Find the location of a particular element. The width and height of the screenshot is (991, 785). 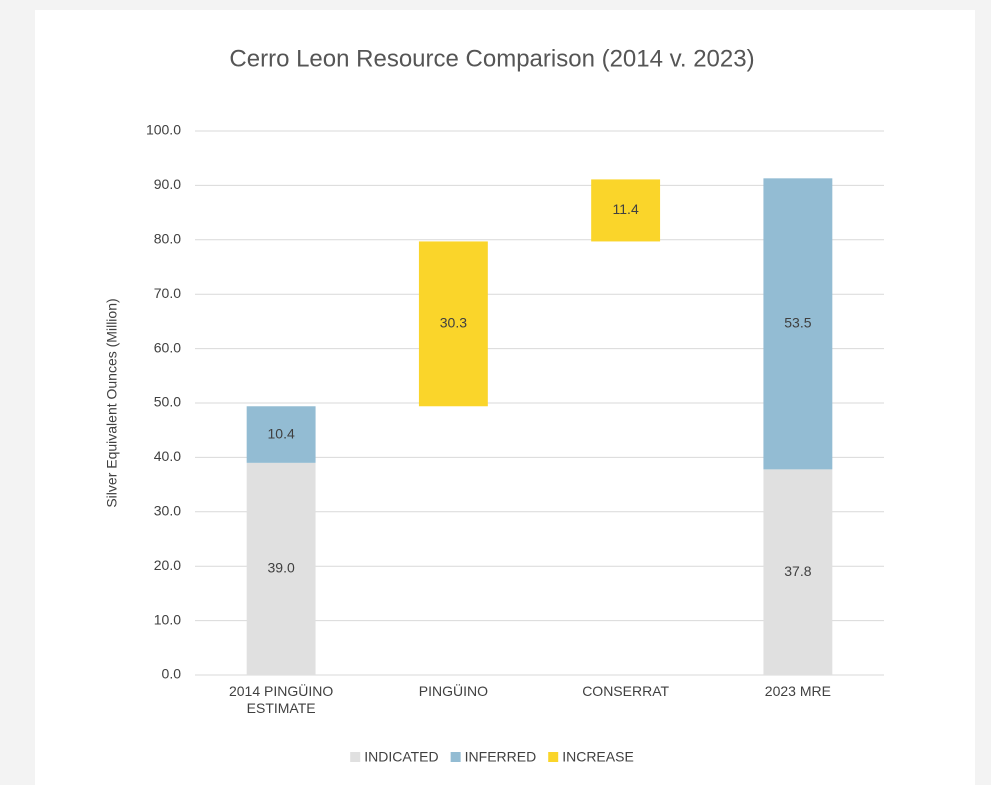

data-label: 10.4 is located at coordinates (281, 433).